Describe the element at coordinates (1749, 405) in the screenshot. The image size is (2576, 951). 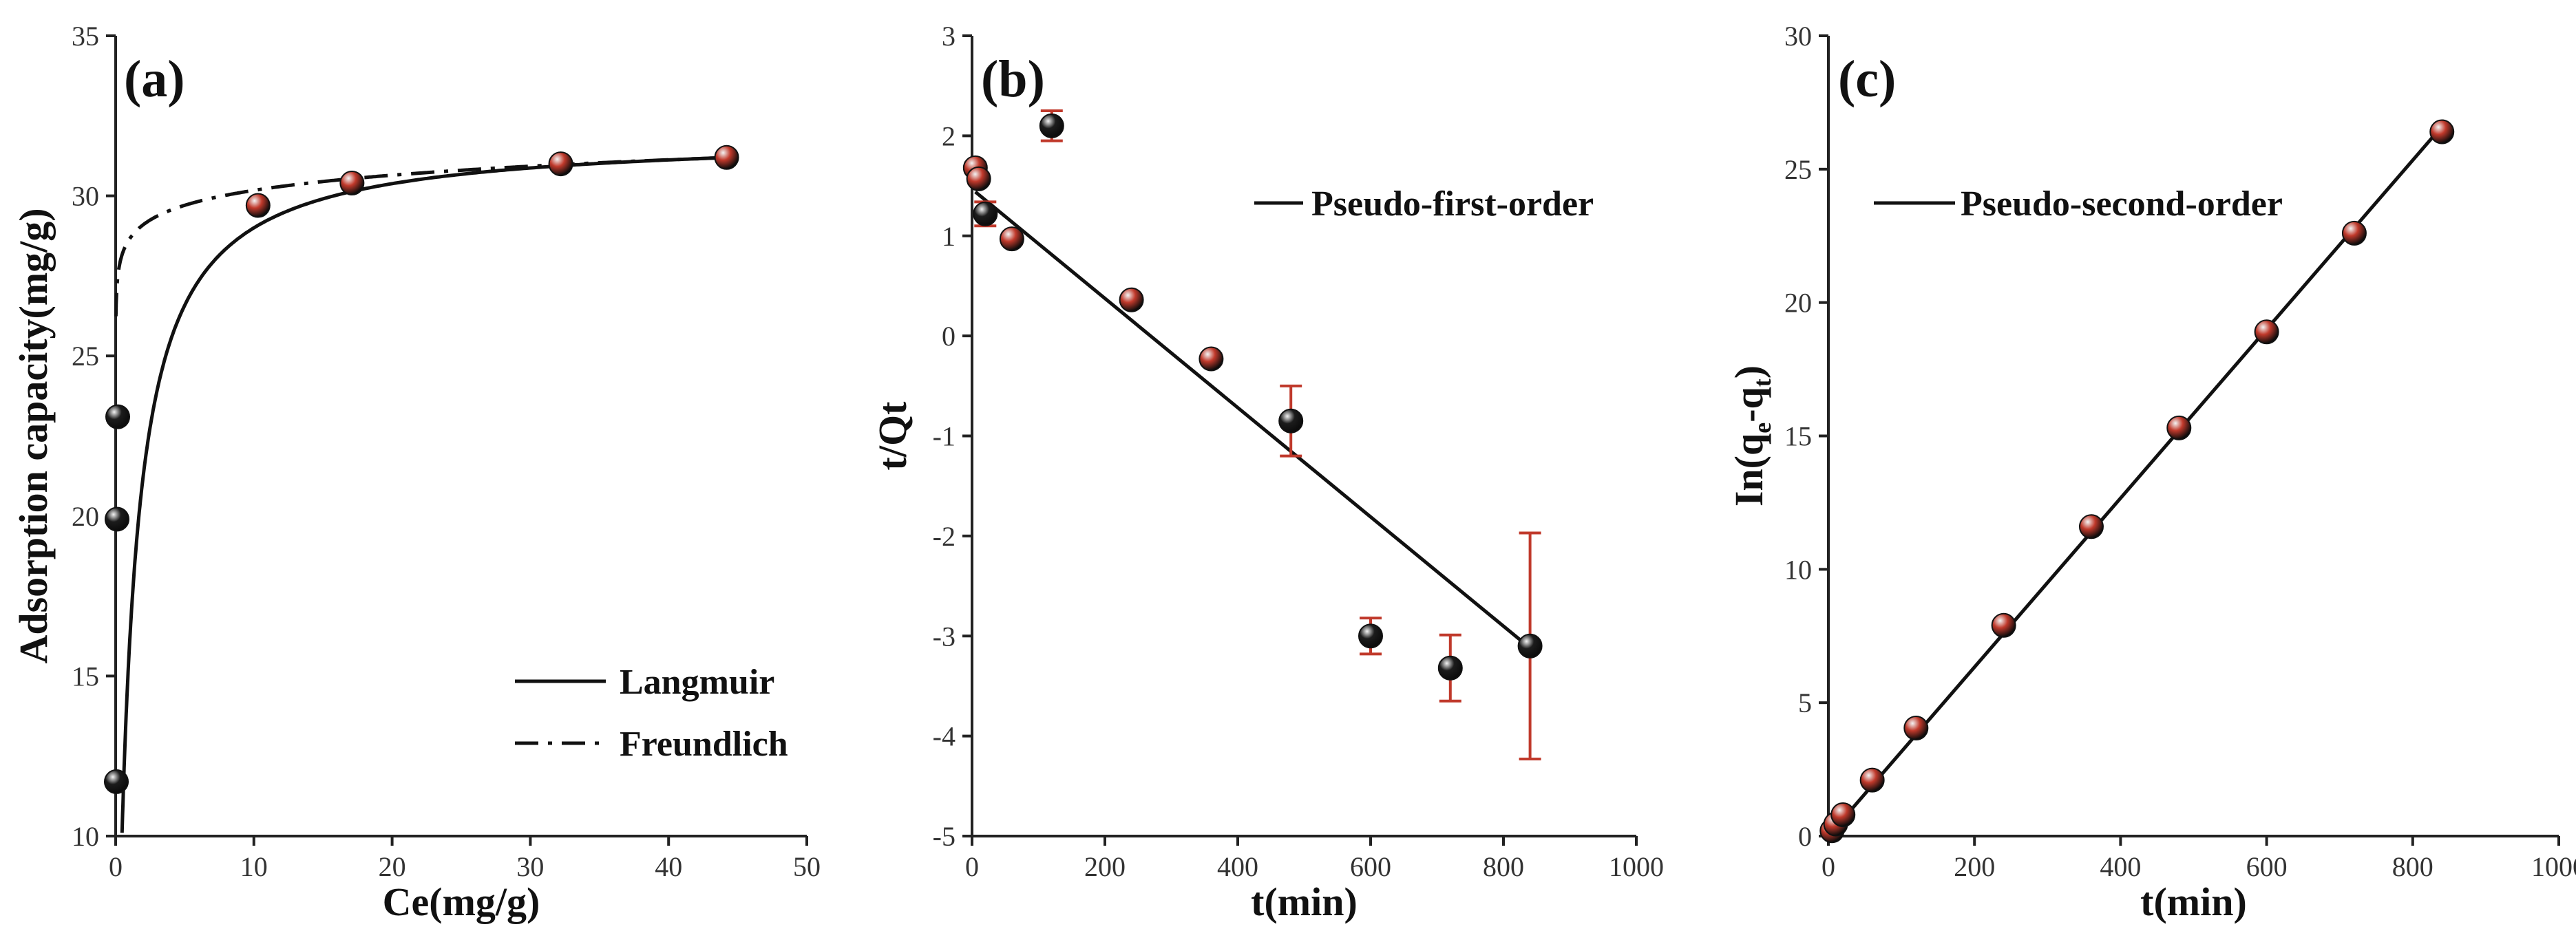
I see `y-axis-title-part: -q` at that location.